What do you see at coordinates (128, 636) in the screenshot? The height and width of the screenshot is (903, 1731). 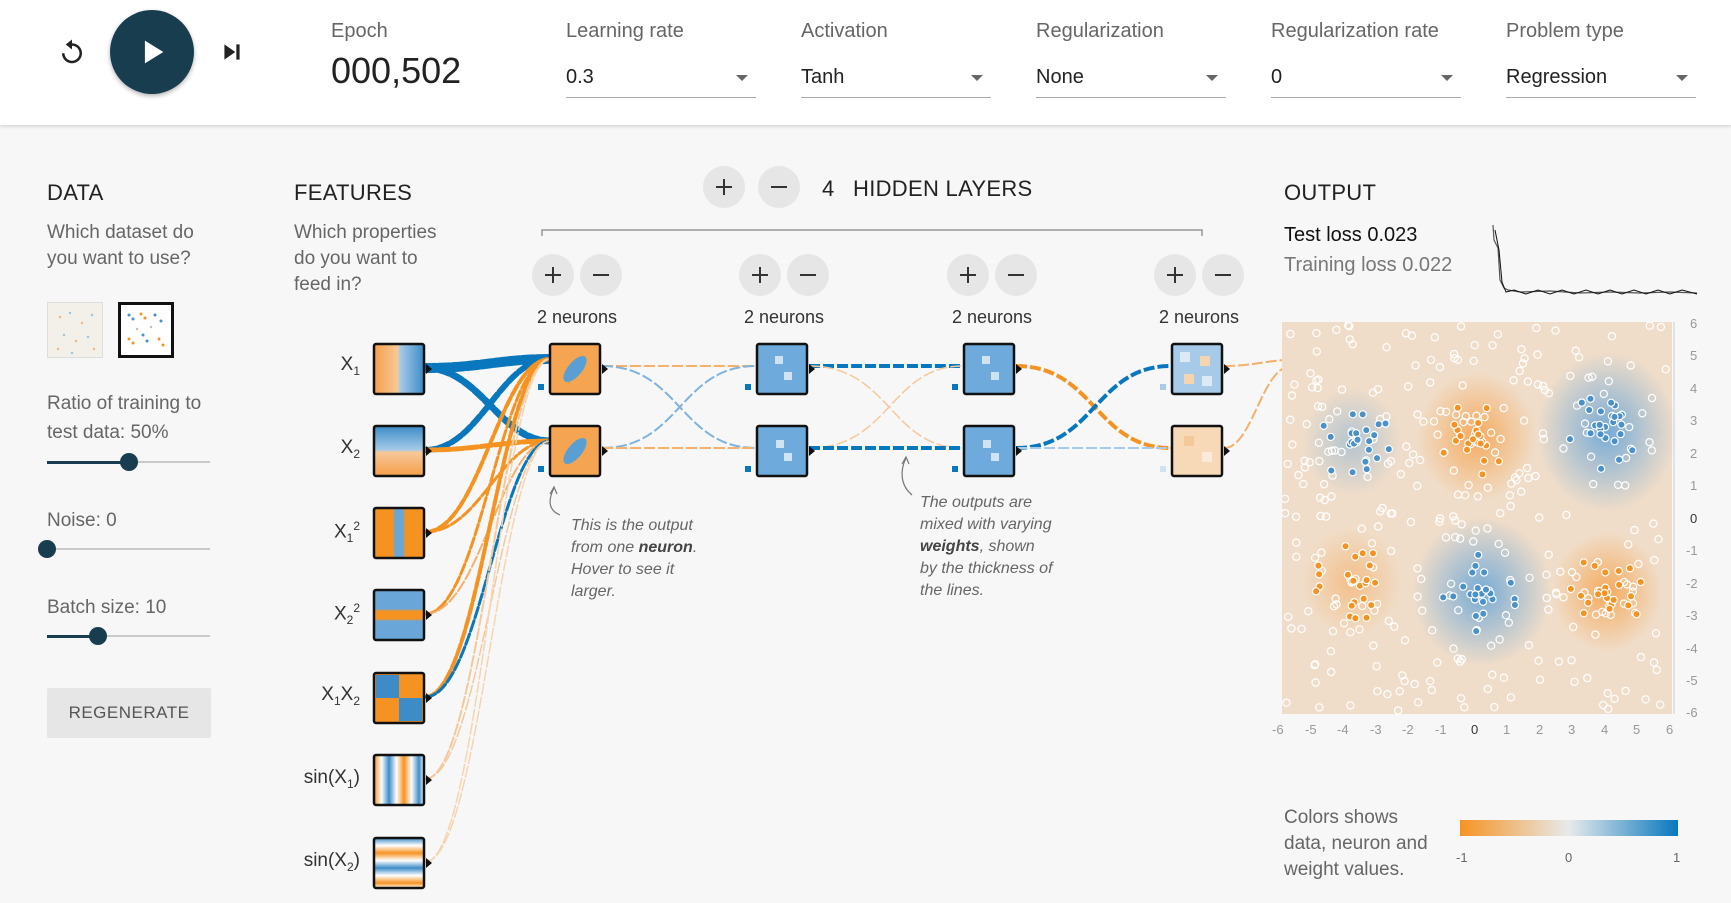 I see `batch-slider-track` at bounding box center [128, 636].